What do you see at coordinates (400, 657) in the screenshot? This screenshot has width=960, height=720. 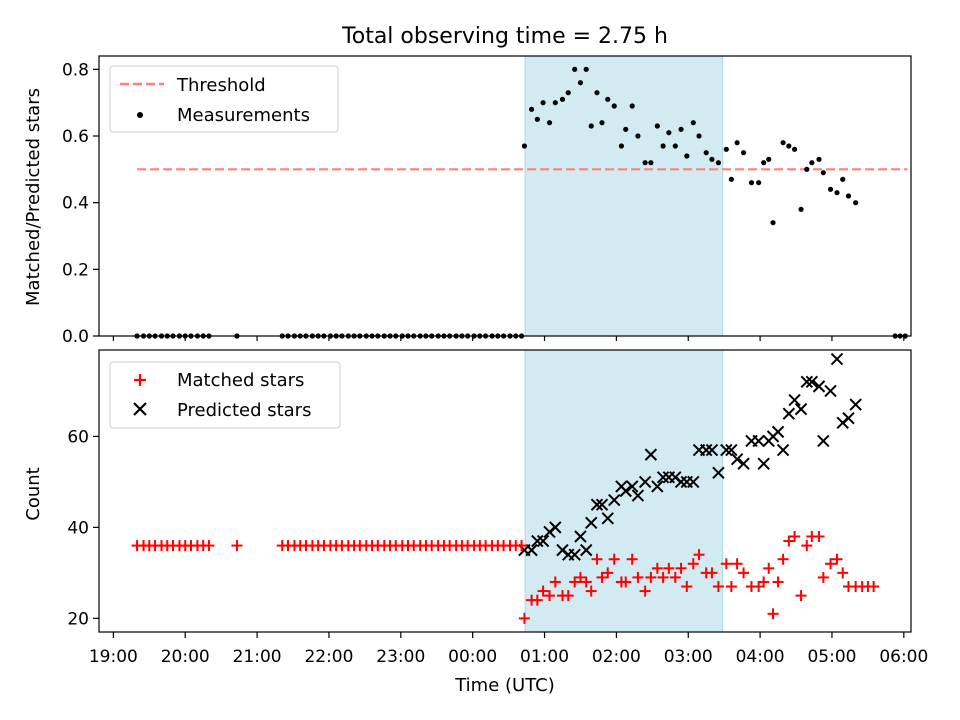 I see `x-tick-label: 23:00` at bounding box center [400, 657].